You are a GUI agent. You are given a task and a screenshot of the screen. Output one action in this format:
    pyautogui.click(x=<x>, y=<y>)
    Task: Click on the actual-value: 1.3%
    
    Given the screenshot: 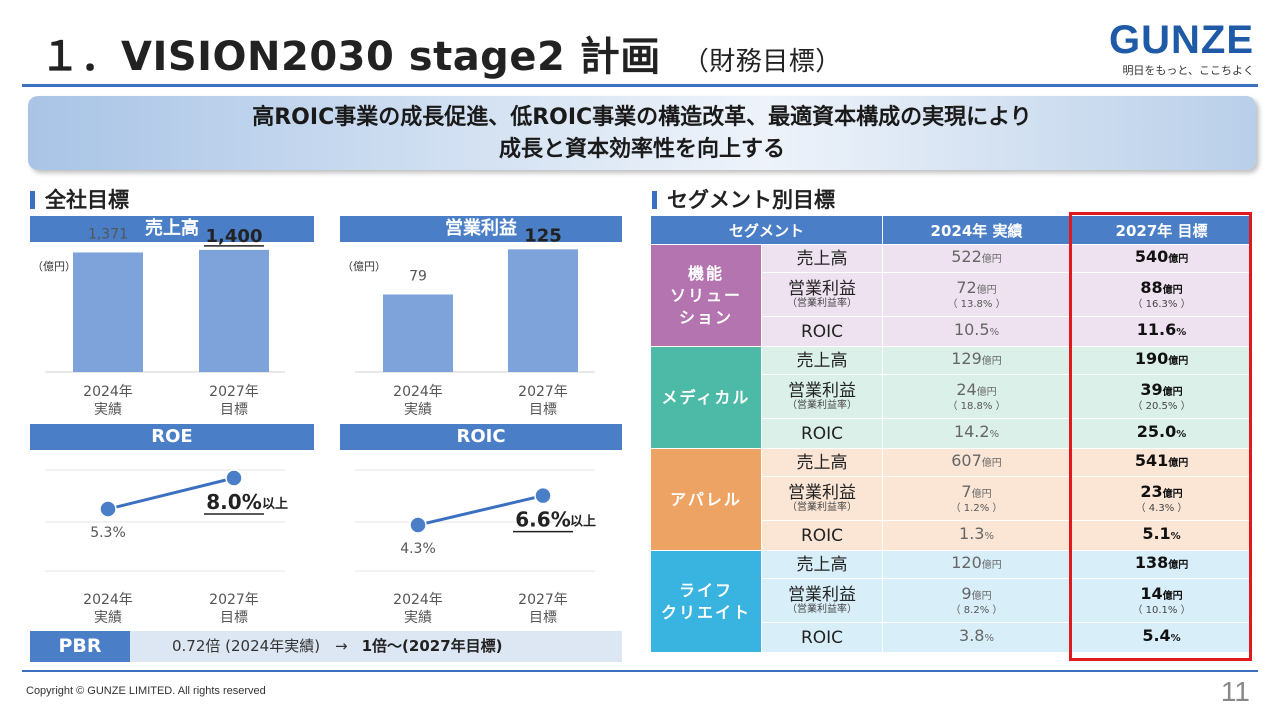 What is the action you would take?
    pyautogui.click(x=977, y=535)
    